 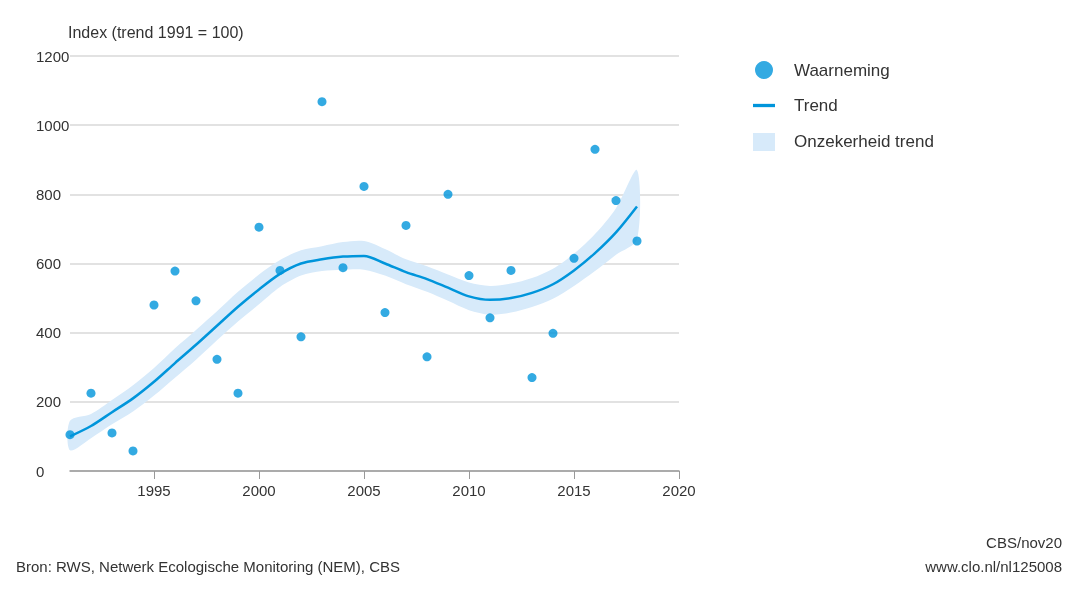 I want to click on legend-label: Trend, so click(x=816, y=105).